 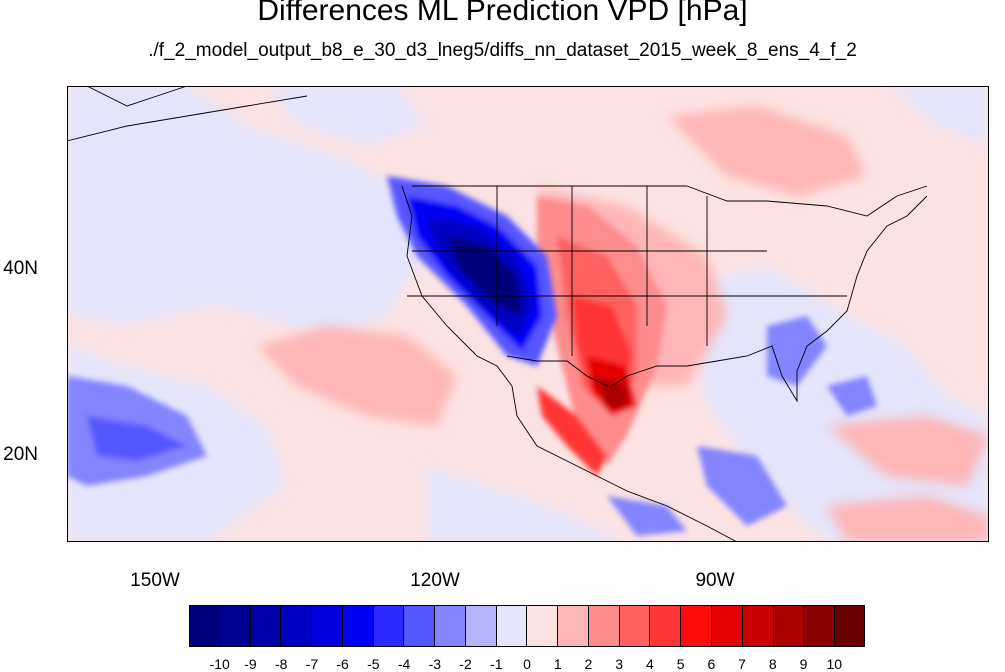 I want to click on lat-label-20n: 20N, so click(x=20, y=454).